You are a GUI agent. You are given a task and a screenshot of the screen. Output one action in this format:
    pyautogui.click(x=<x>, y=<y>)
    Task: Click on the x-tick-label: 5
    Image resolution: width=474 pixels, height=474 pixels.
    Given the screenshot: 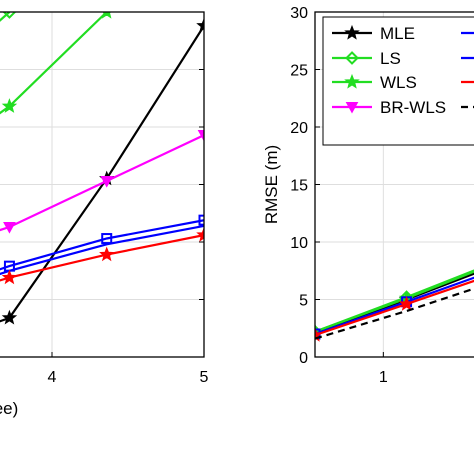 What is the action you would take?
    pyautogui.click(x=204, y=377)
    